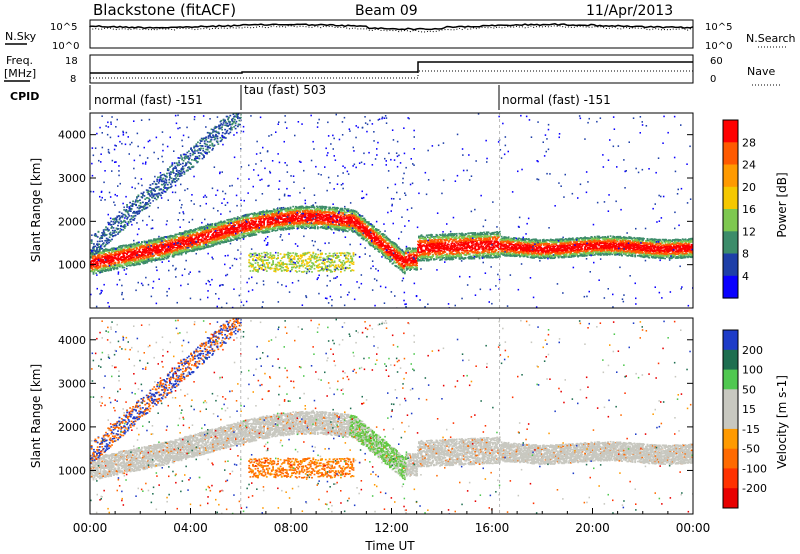  What do you see at coordinates (19, 60) in the screenshot?
I see `freq-label: Freq.` at bounding box center [19, 60].